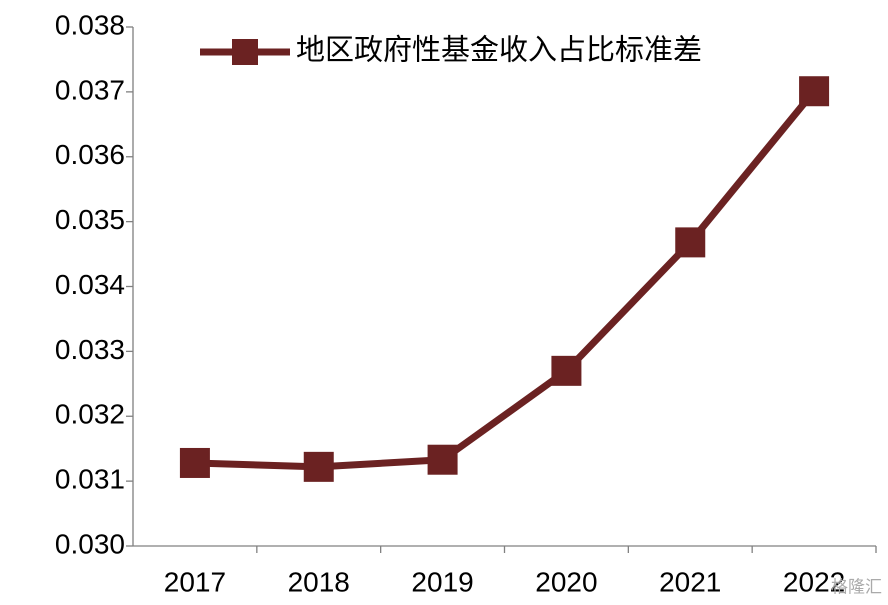 The image size is (888, 605). Describe the element at coordinates (319, 581) in the screenshot. I see `x-tick-label: 2018` at that location.